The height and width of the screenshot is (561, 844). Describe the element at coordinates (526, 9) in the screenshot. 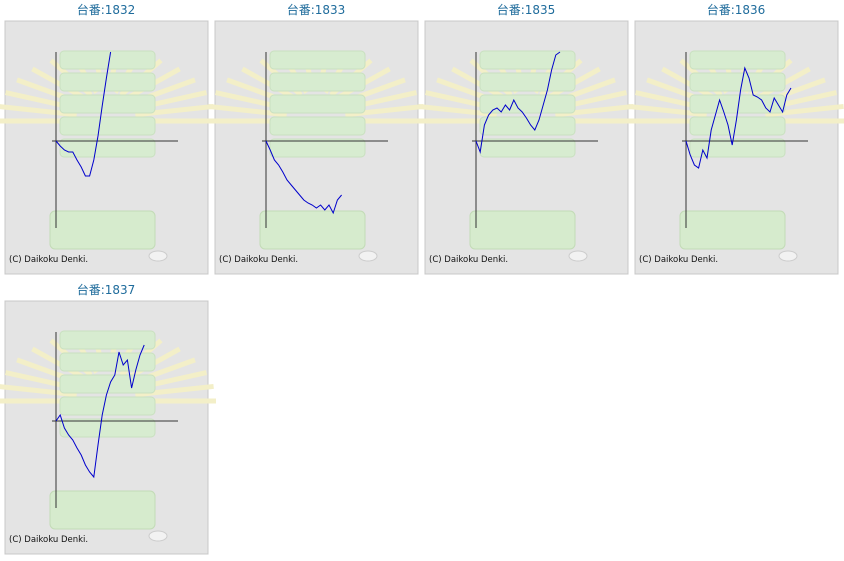

I see `graph-title: 台番:1835` at that location.